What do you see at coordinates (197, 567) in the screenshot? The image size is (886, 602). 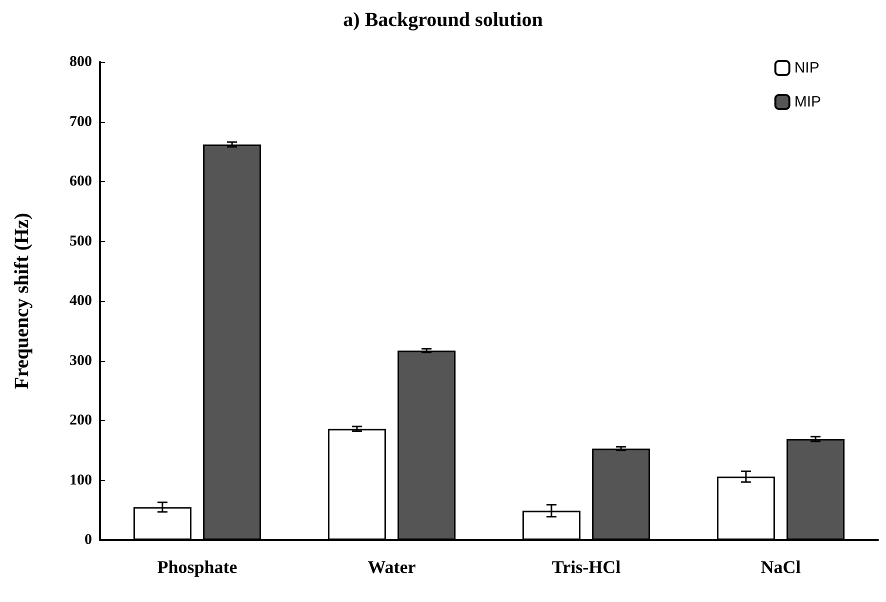 I see `x-tick-label: Phosphate` at bounding box center [197, 567].